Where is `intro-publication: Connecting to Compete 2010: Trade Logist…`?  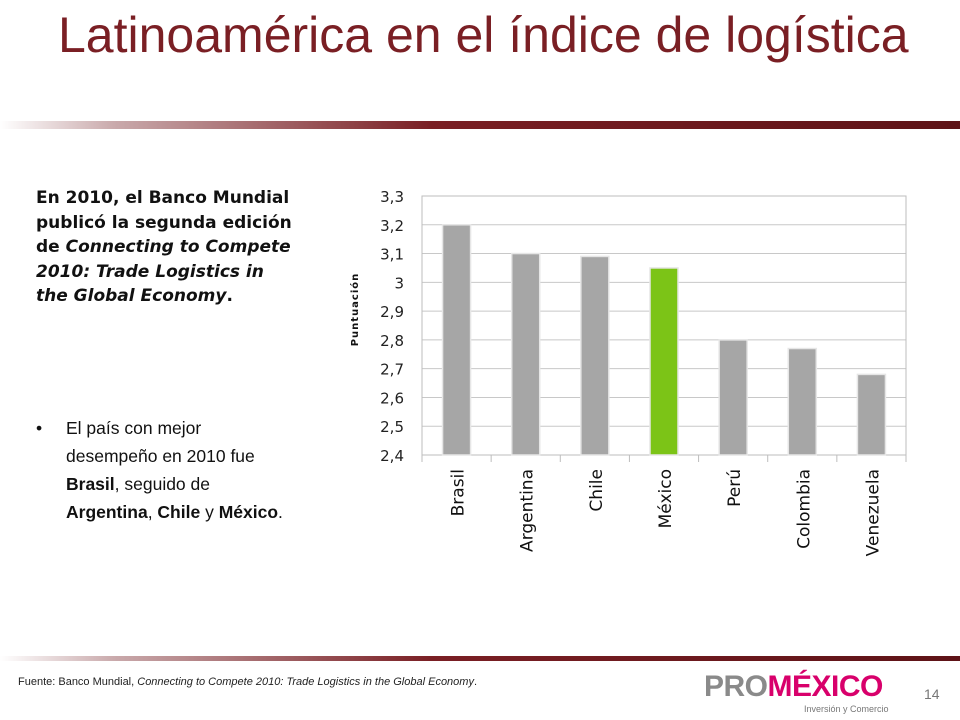 intro-publication: Connecting to Compete 2010: Trade Logist… is located at coordinates (163, 271).